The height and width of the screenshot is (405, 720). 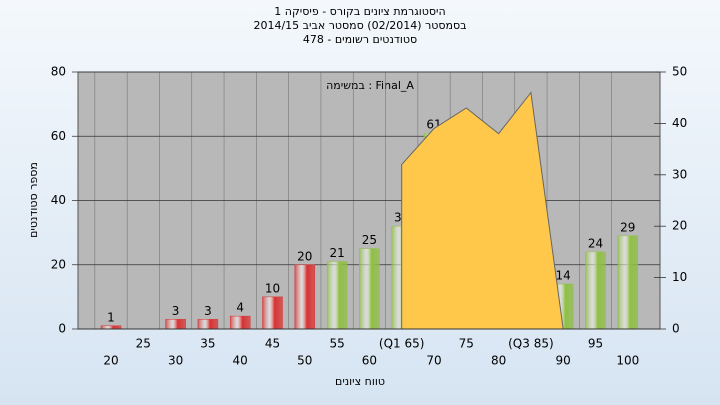 I want to click on x-tick-label: 40, so click(x=240, y=361).